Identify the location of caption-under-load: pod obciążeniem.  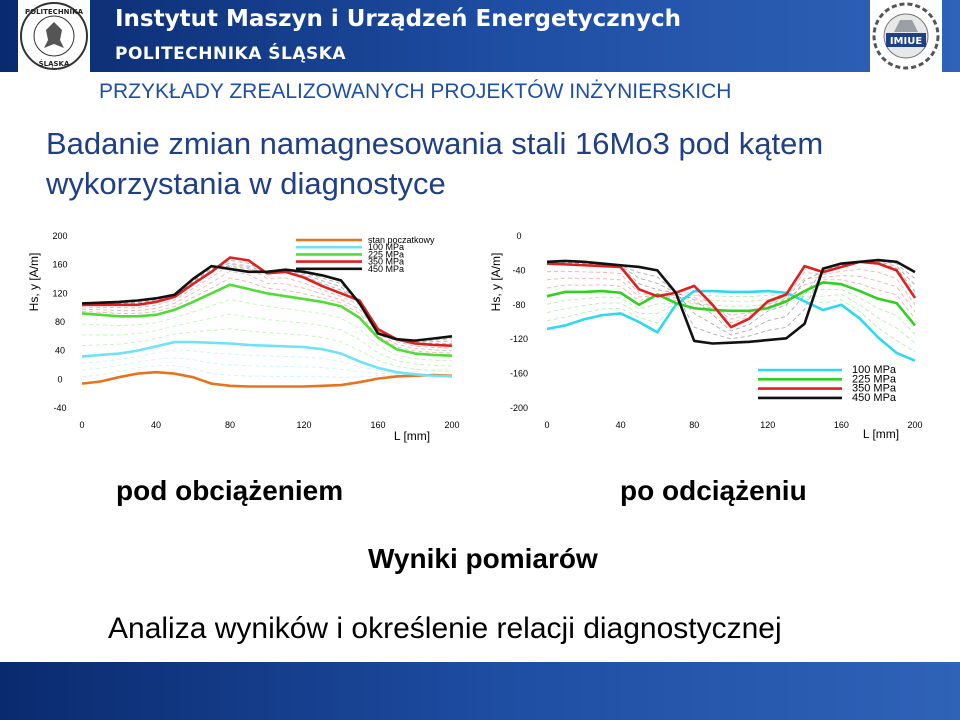
(230, 490).